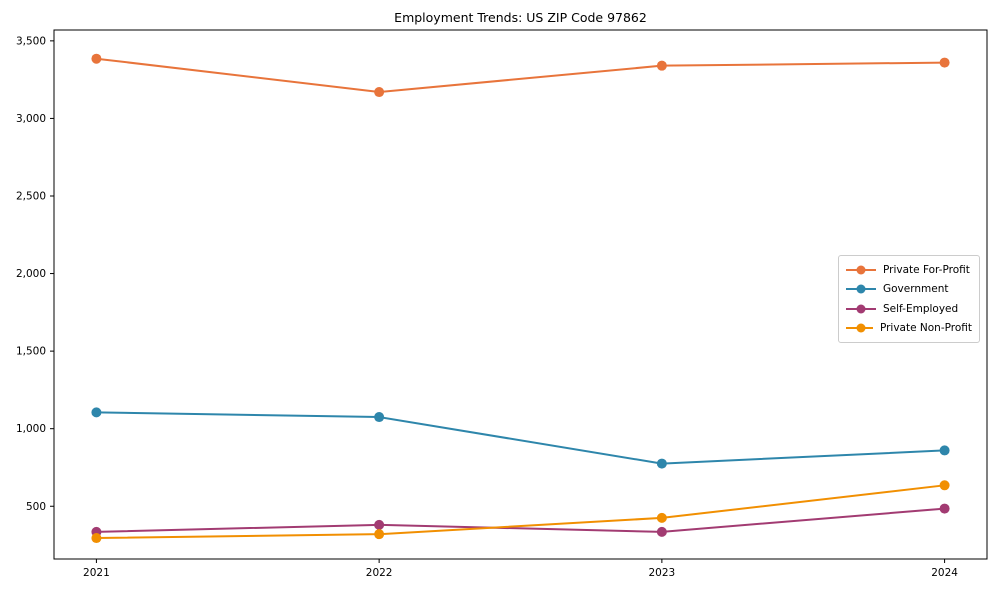 Image resolution: width=1000 pixels, height=600 pixels. I want to click on legend-item-private-for-profit: Private For-Profit, so click(909, 270).